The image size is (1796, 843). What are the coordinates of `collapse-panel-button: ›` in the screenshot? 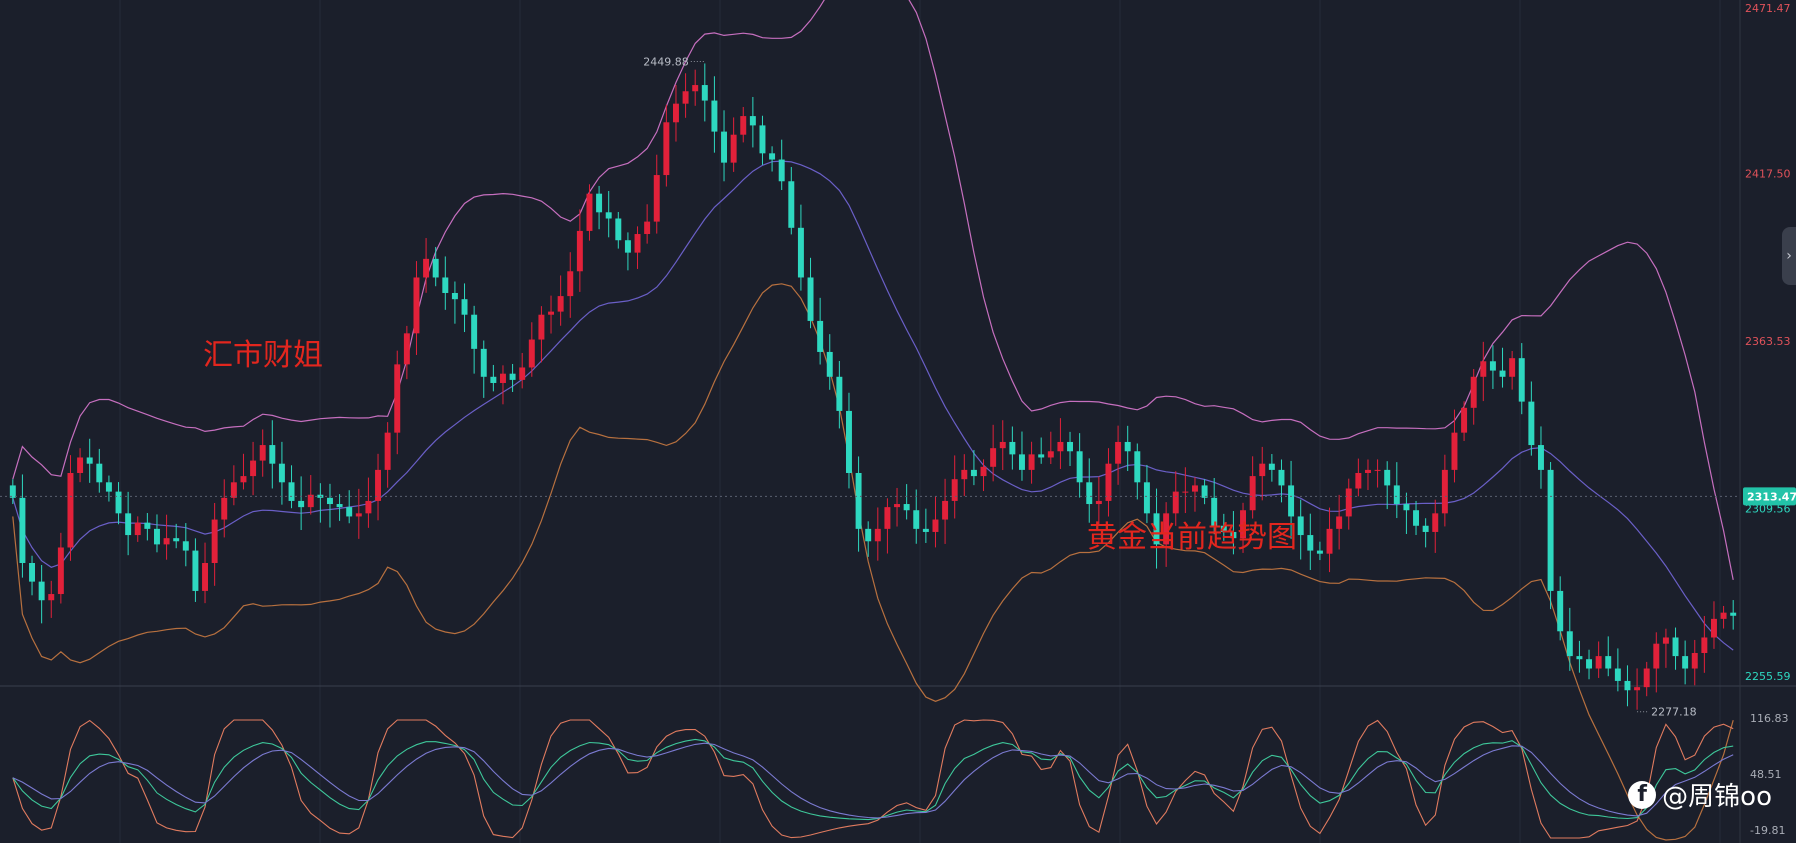 It's located at (1789, 256).